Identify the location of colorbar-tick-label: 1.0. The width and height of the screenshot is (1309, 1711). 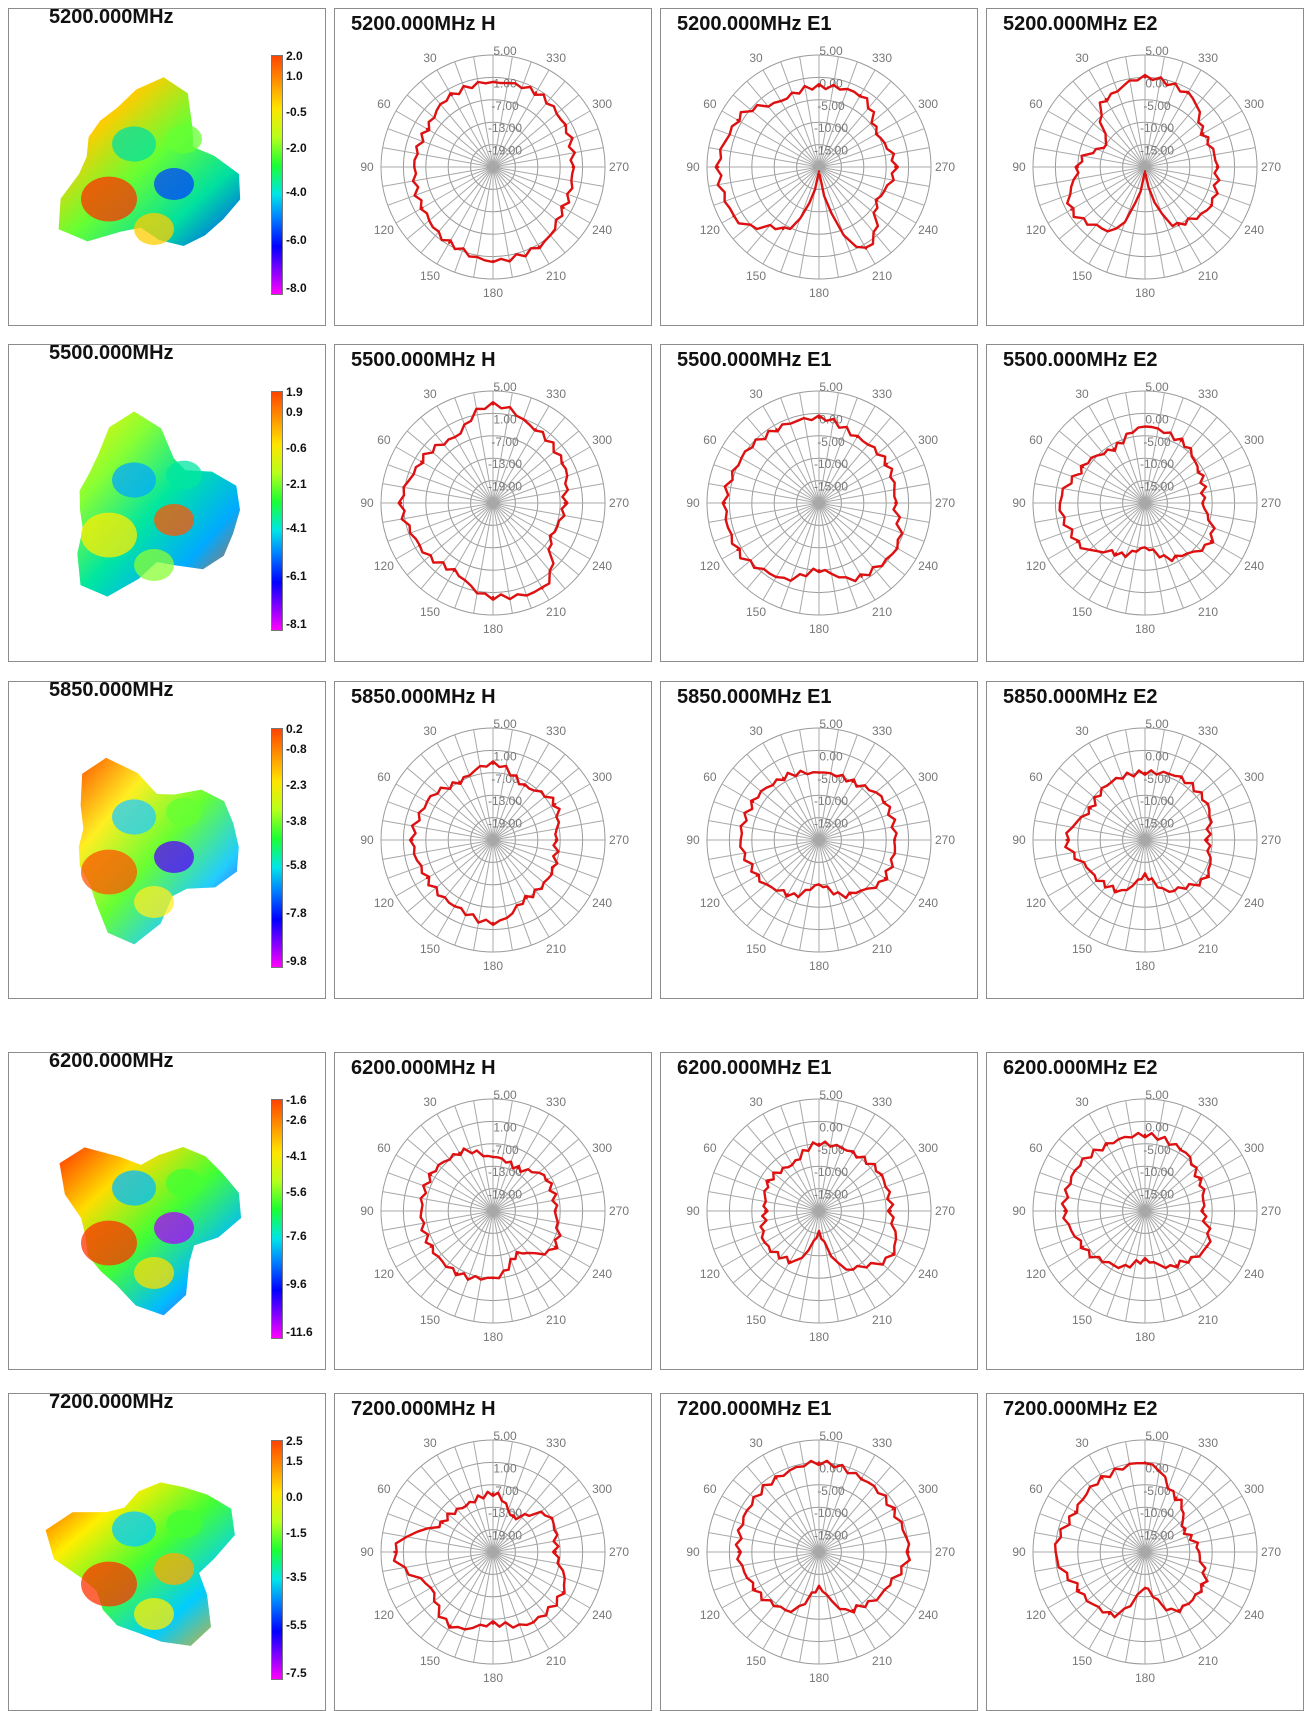
(294, 76).